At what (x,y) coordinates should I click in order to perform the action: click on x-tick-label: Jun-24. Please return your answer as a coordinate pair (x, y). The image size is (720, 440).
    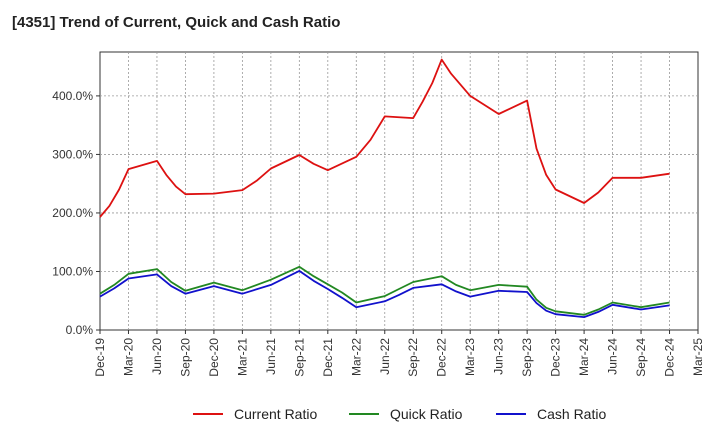
    Looking at the image, I should click on (613, 356).